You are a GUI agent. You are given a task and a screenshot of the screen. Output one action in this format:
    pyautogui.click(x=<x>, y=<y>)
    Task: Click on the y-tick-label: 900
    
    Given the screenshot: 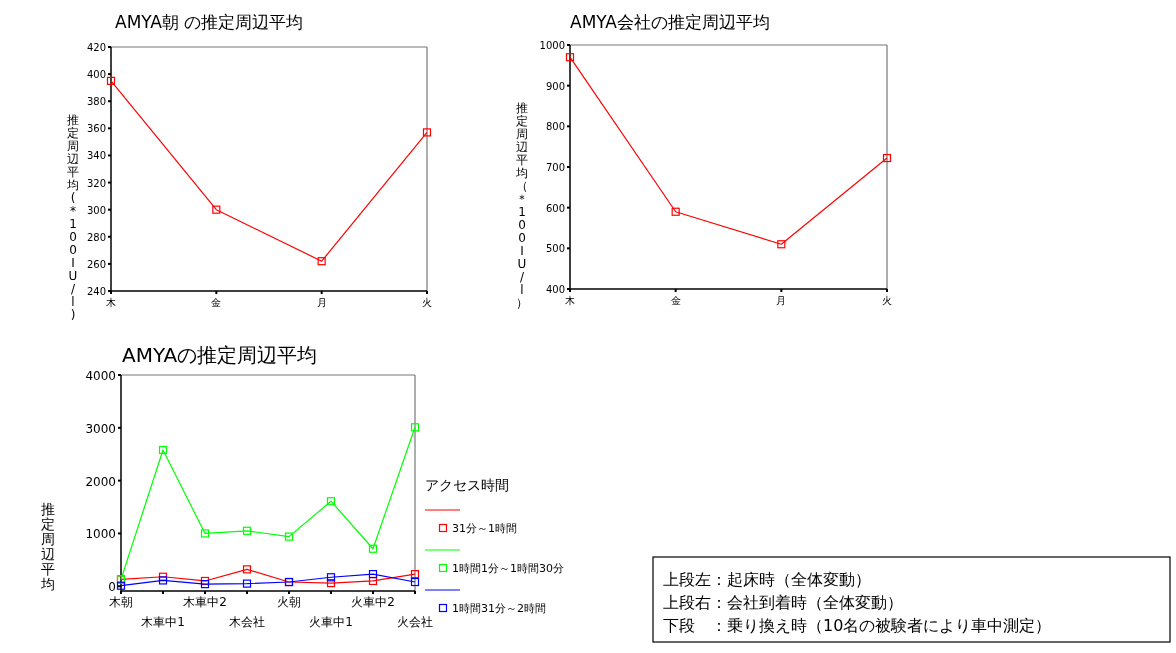 What is the action you would take?
    pyautogui.click(x=555, y=86)
    